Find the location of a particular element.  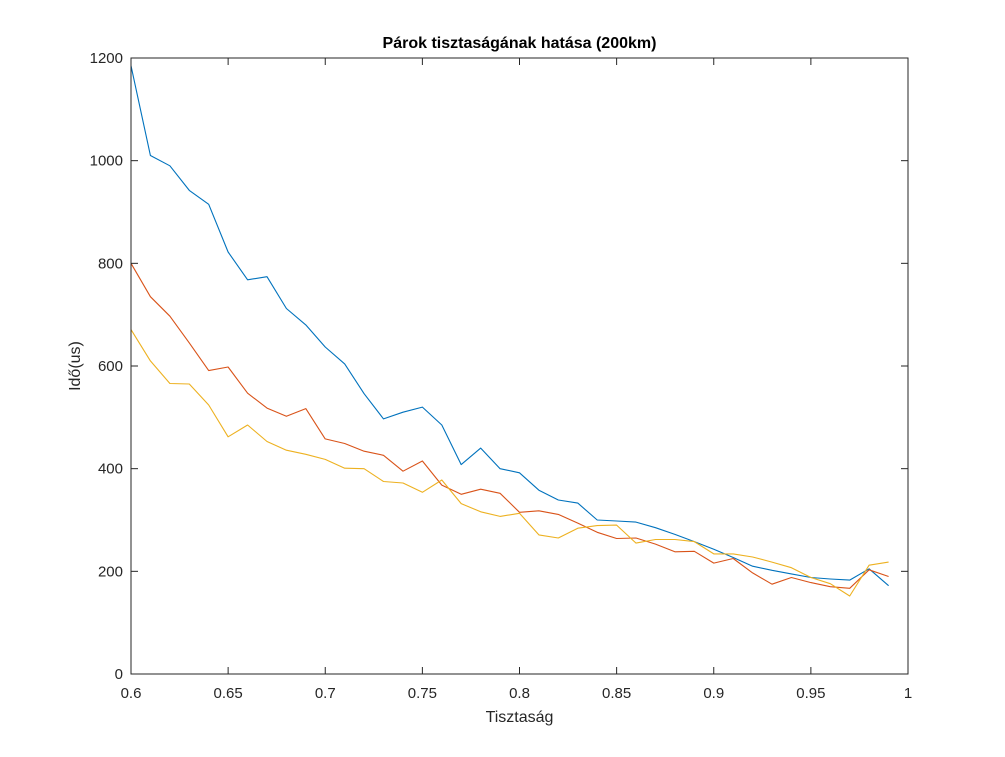

y-tick-label: 400 is located at coordinates (110, 469).